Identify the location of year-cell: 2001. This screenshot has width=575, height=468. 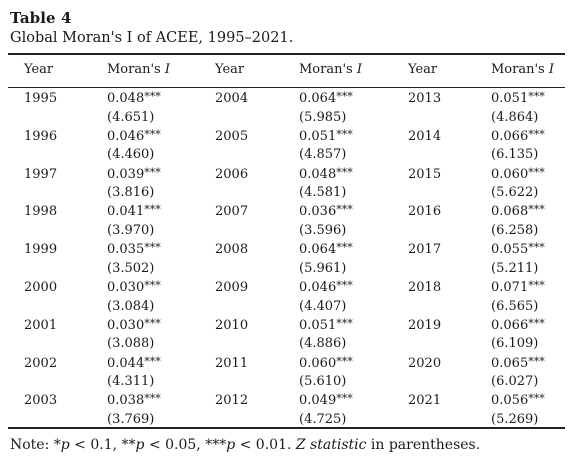
(41, 325).